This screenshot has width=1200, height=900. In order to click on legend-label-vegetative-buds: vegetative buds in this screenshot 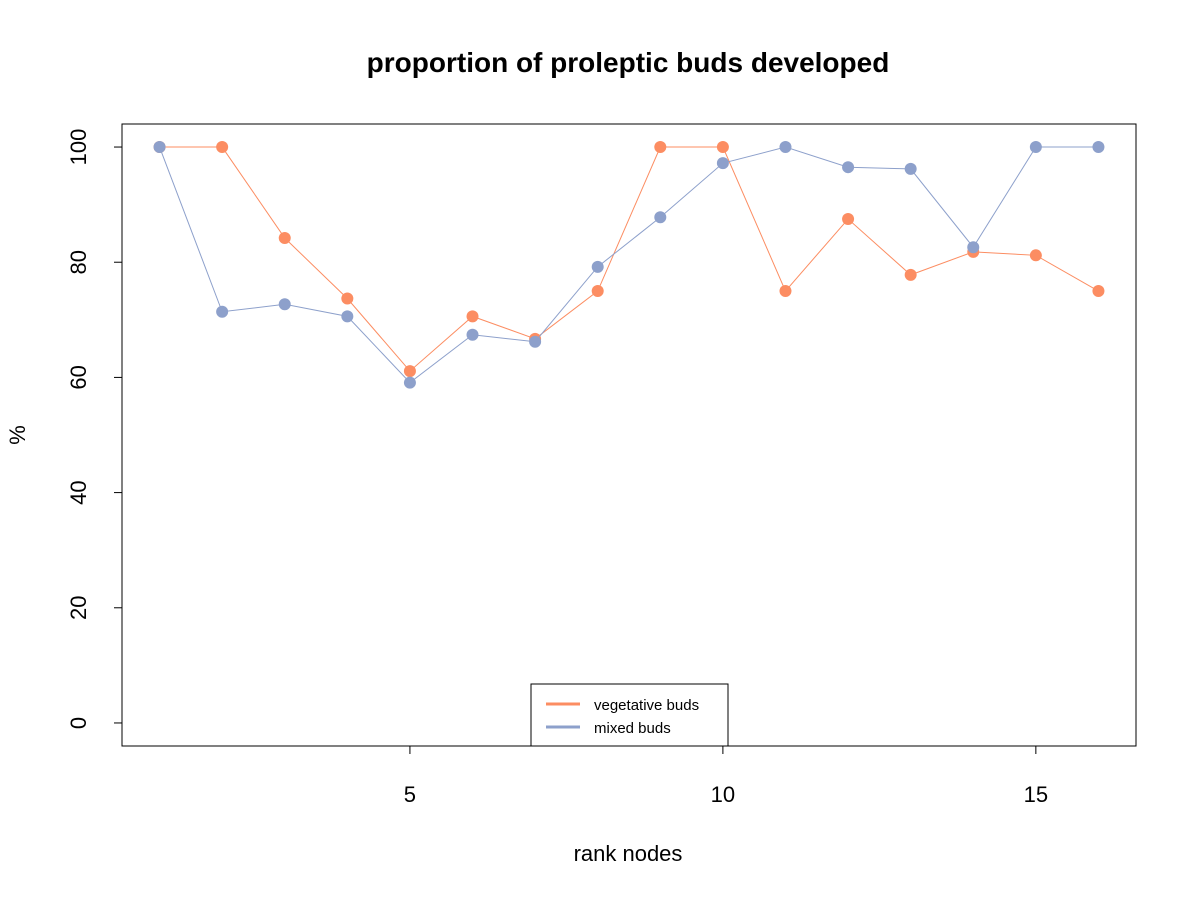, I will do `click(646, 705)`.